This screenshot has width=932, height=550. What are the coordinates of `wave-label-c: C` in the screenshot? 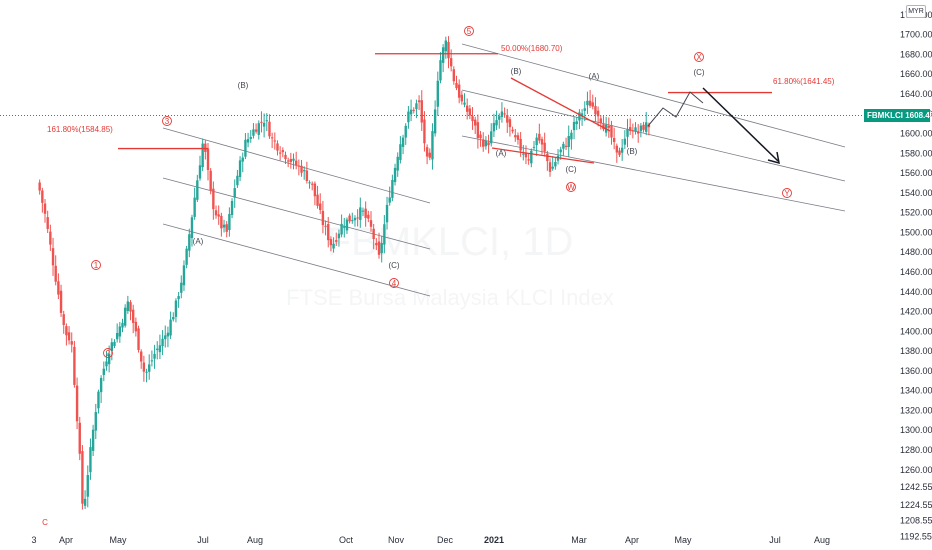 It's located at (45, 522).